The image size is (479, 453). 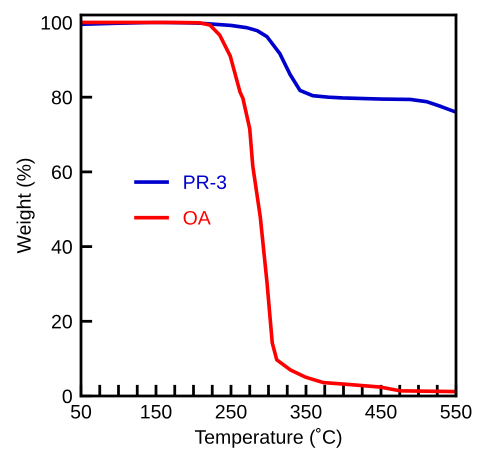 What do you see at coordinates (205, 182) in the screenshot?
I see `legend-label: PR-3` at bounding box center [205, 182].